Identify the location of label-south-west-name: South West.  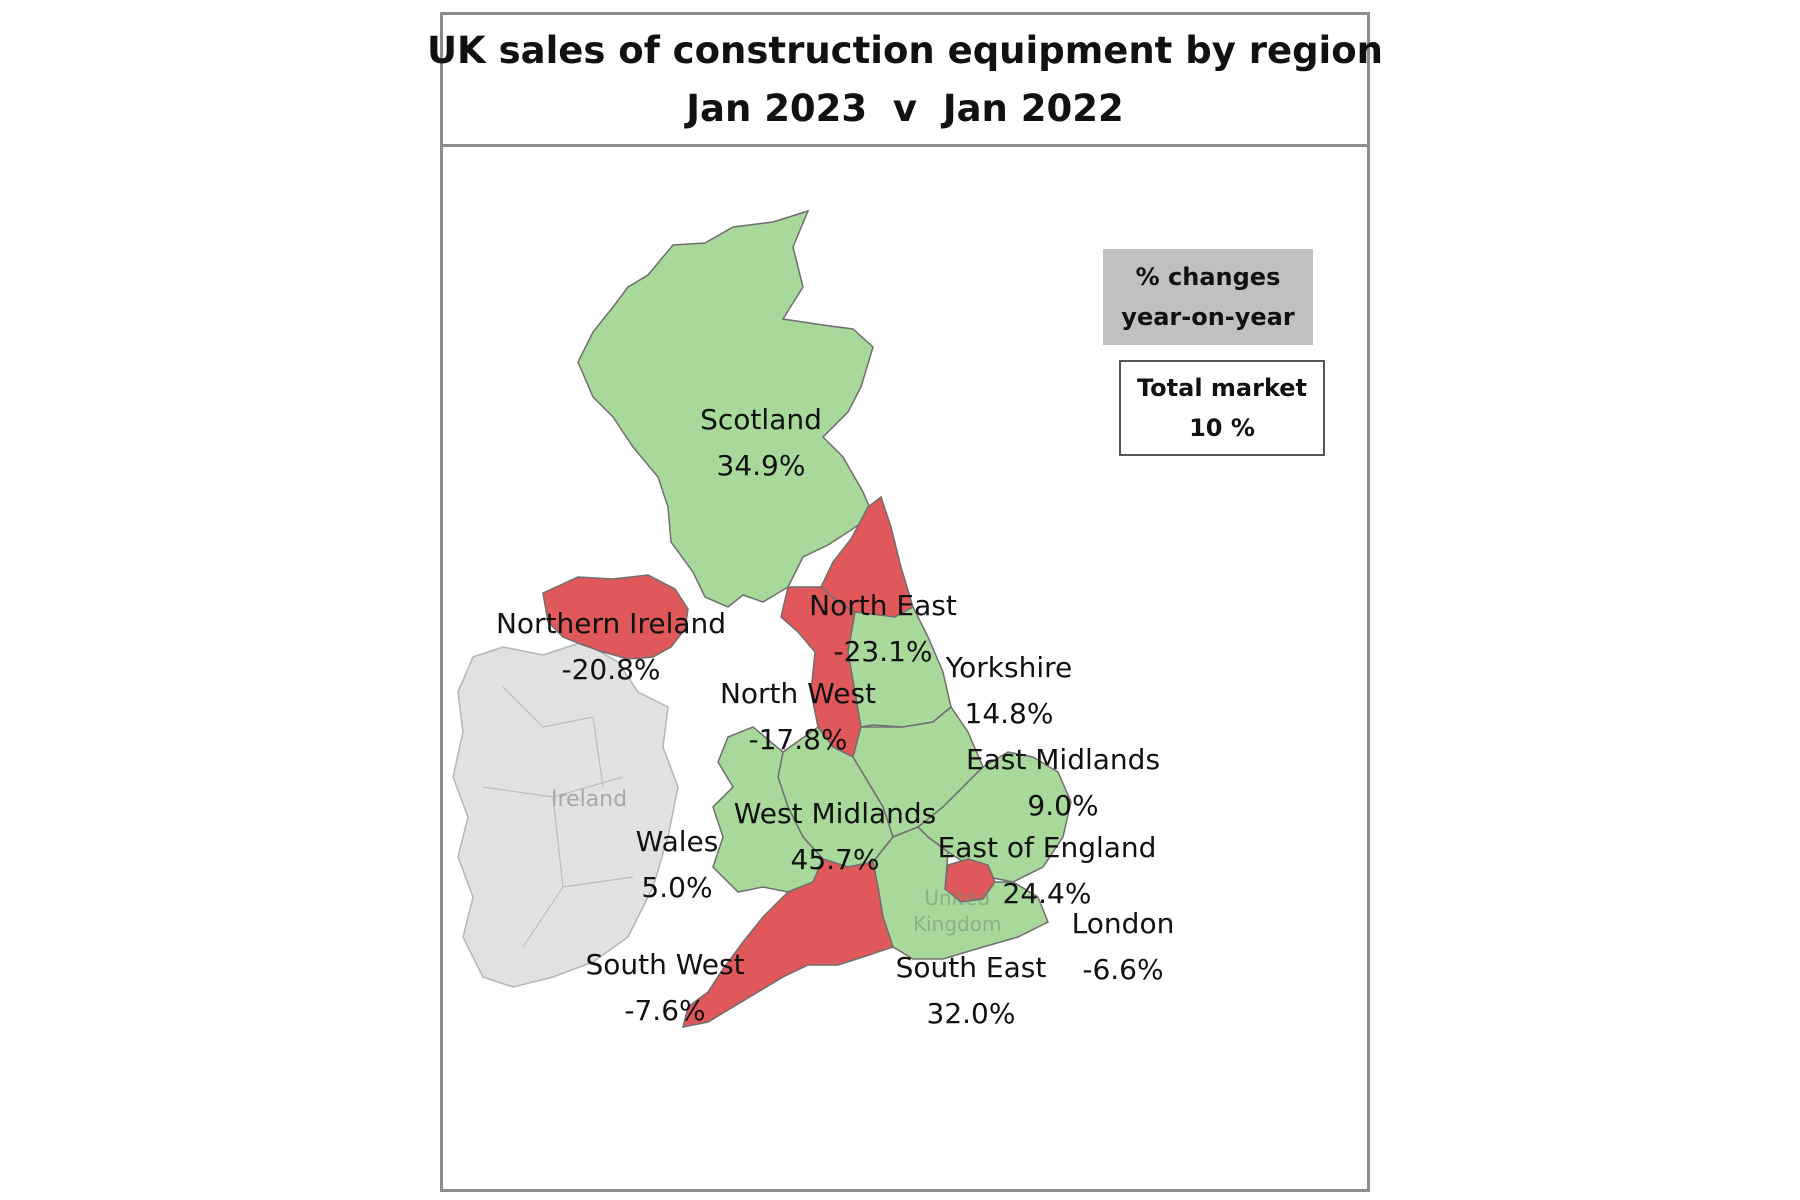
(665, 964).